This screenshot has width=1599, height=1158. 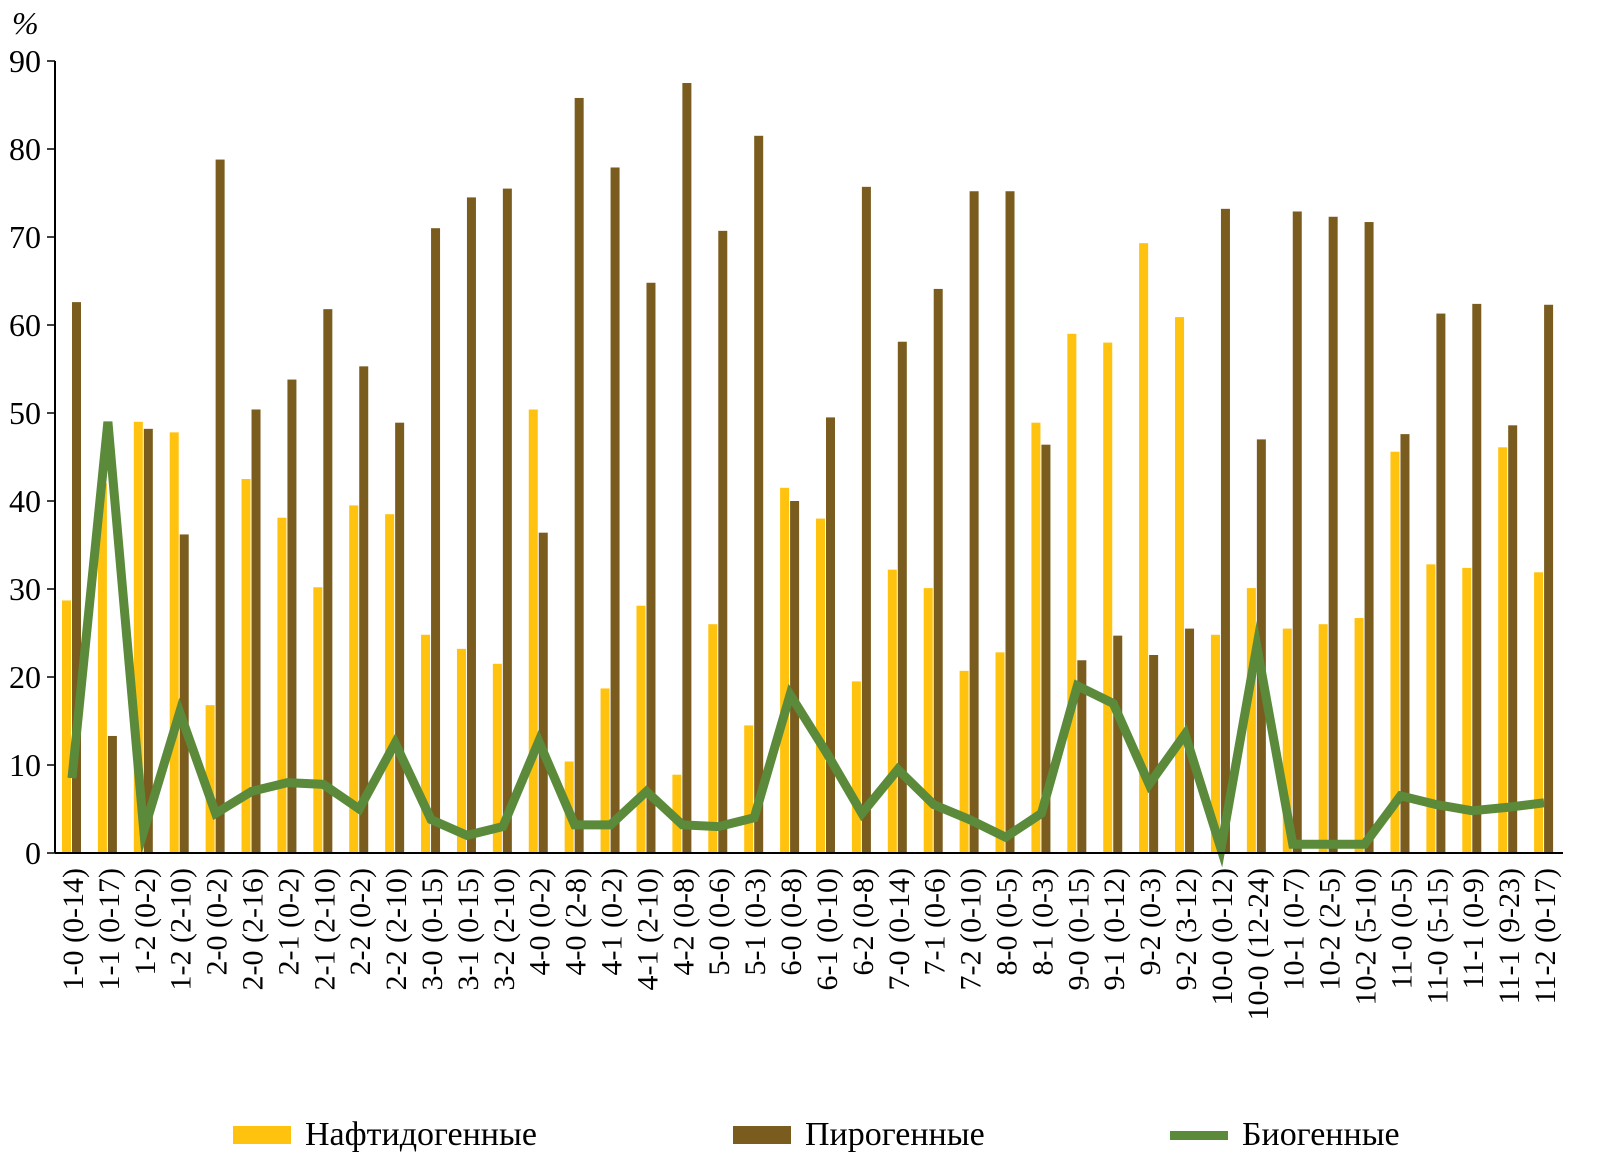 I want to click on x-tick-label: 3-0 (0-15), so click(x=432, y=929).